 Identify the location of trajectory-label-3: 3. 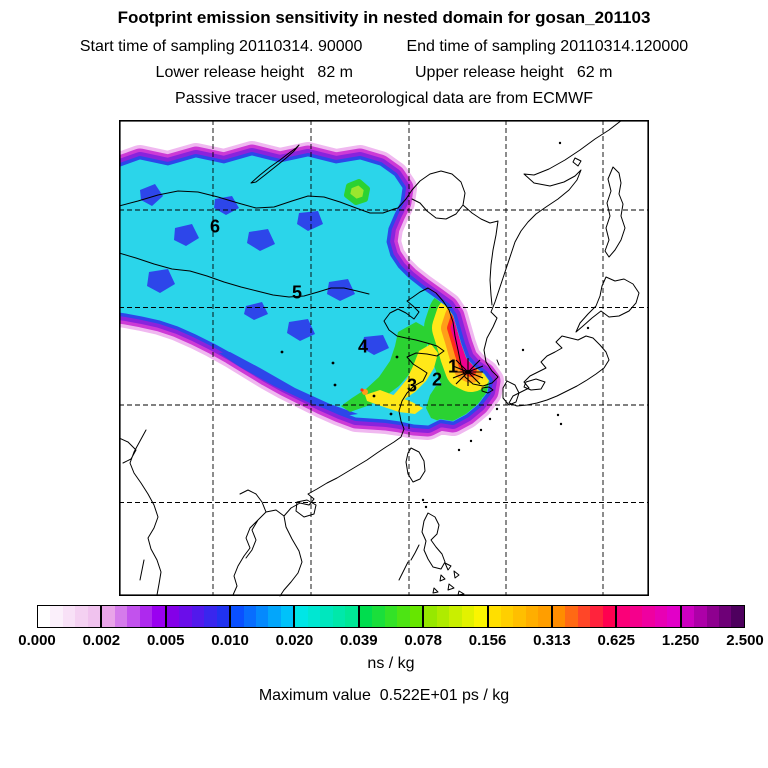
(412, 385).